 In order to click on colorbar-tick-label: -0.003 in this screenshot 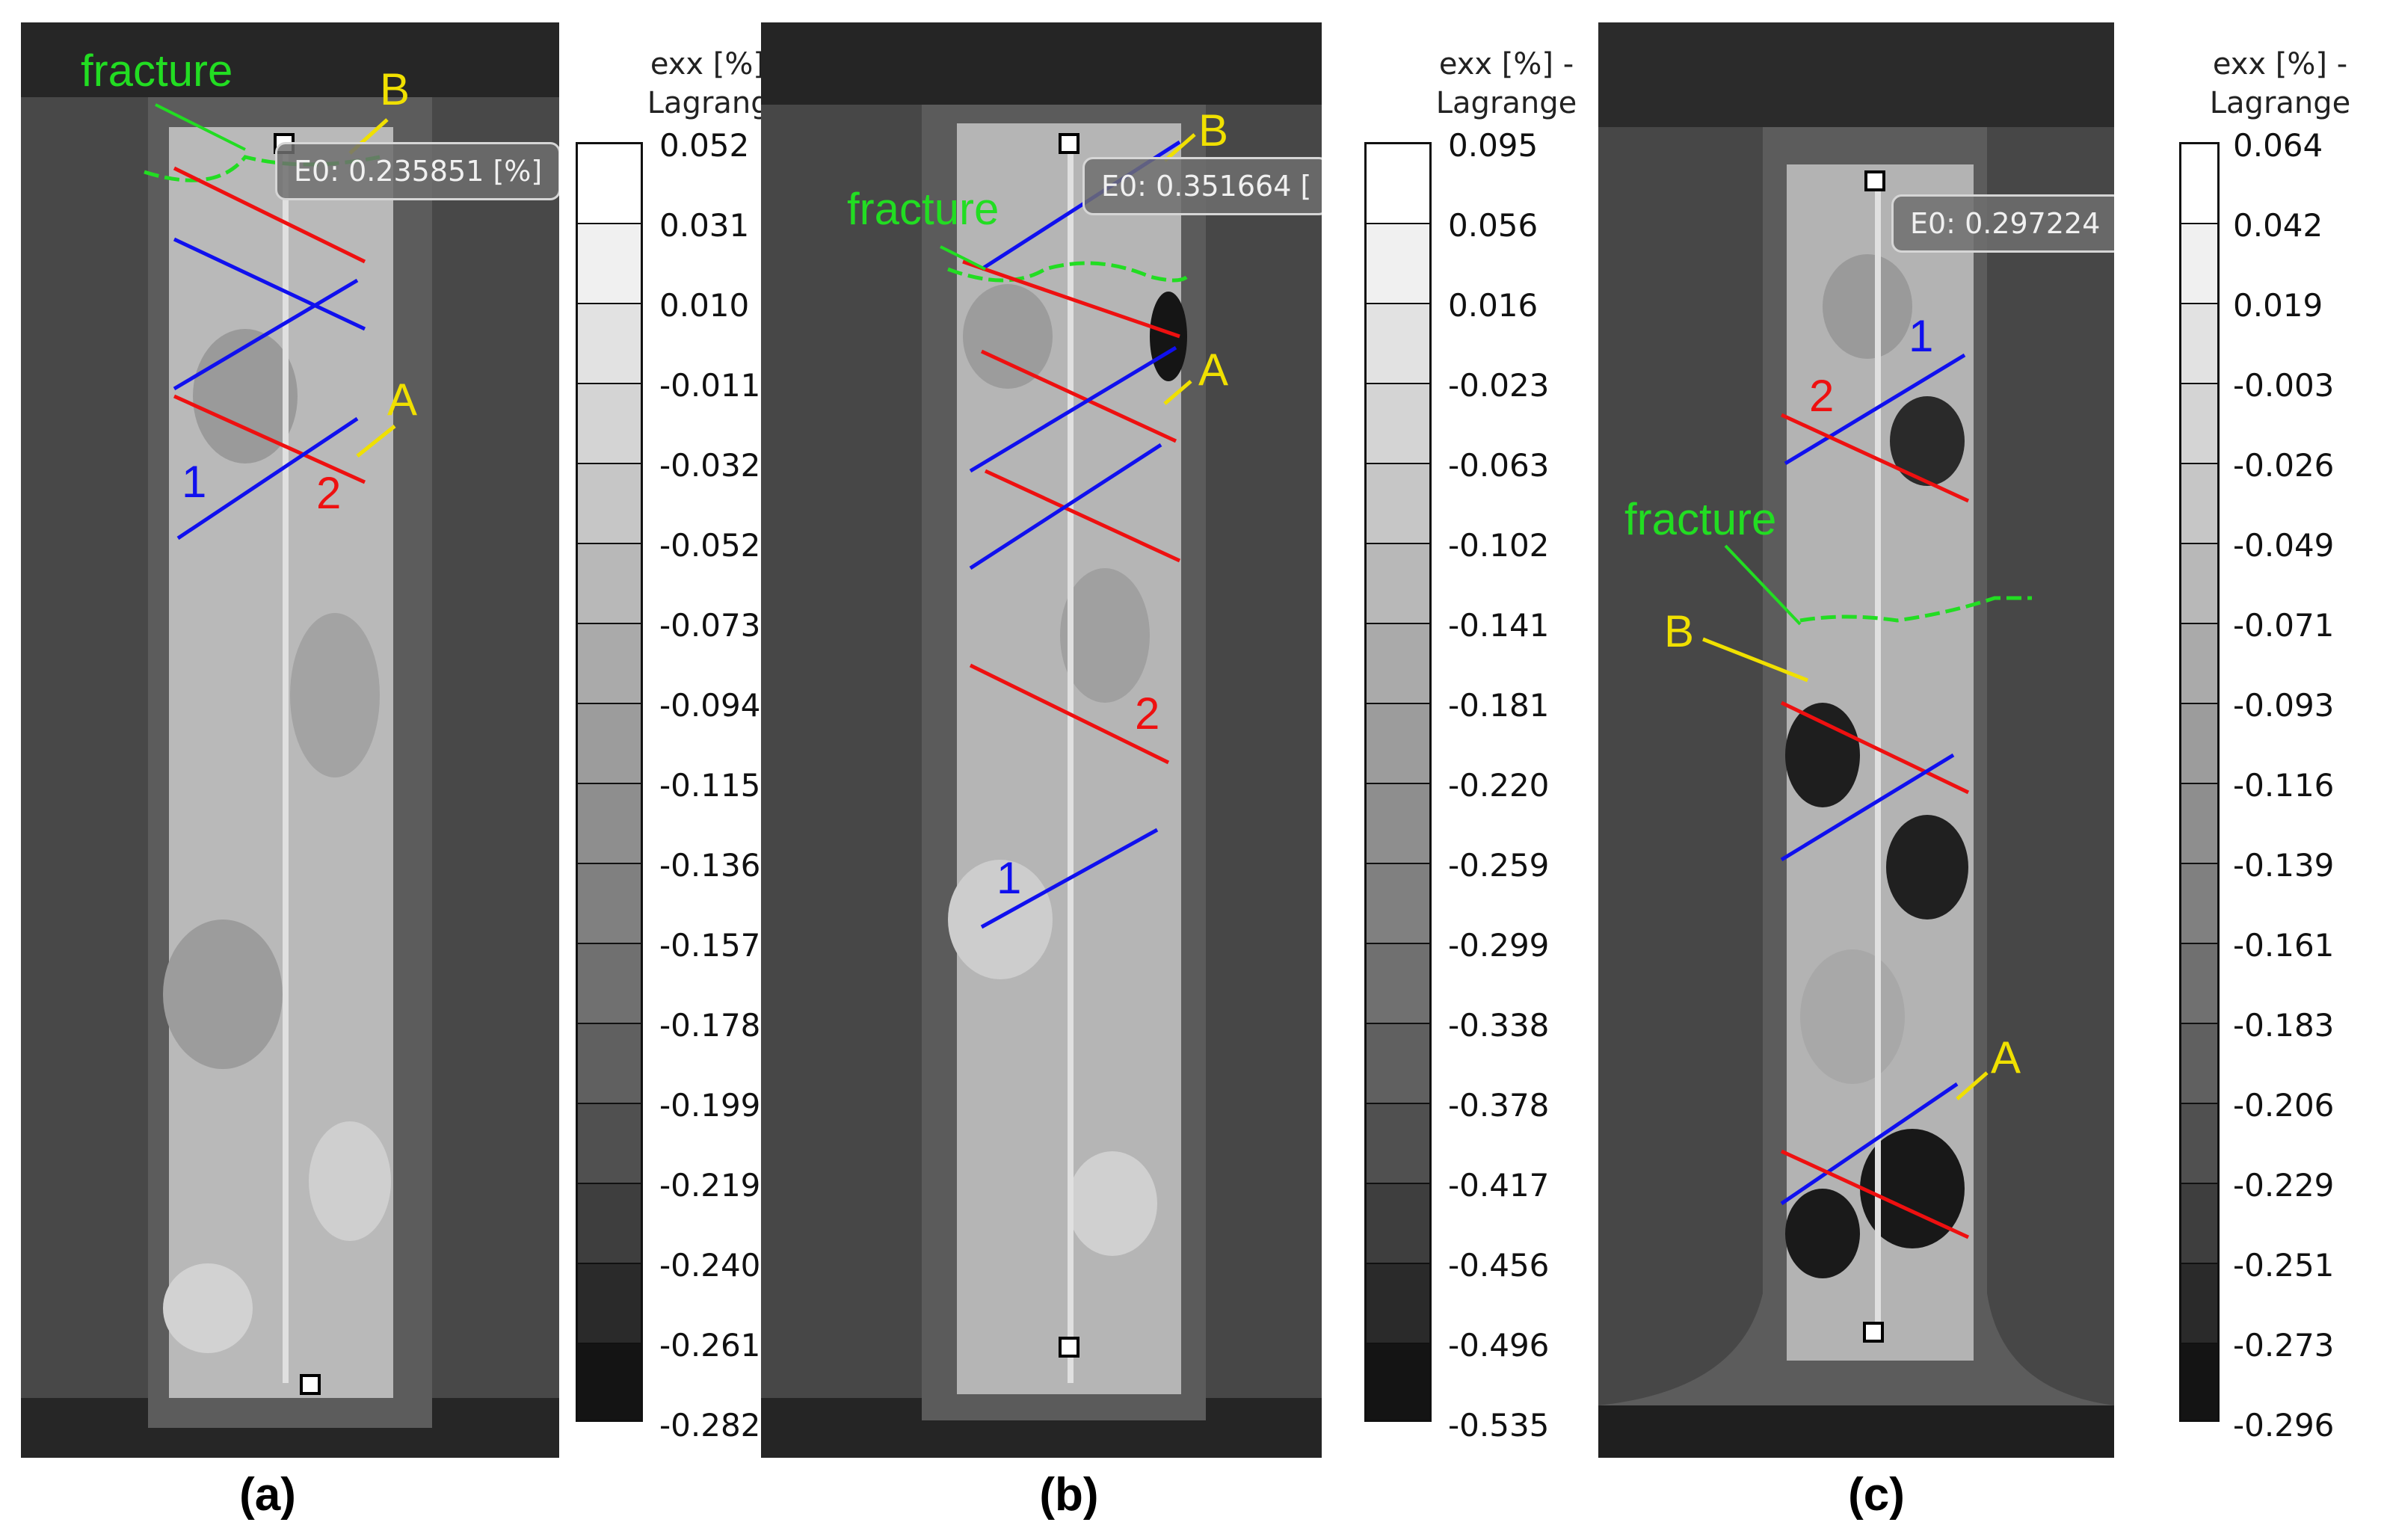, I will do `click(2284, 385)`.